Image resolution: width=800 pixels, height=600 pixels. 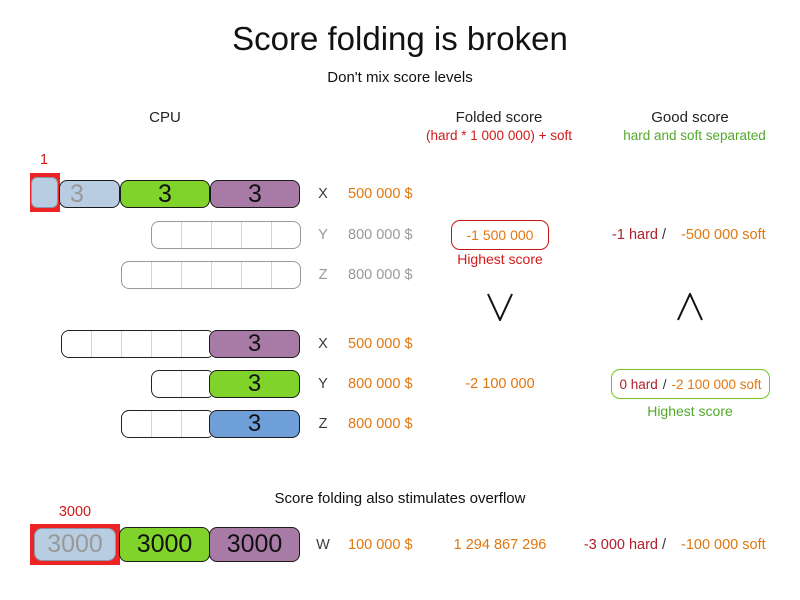 I want to click on good-comparison-better-icon, so click(x=690, y=307).